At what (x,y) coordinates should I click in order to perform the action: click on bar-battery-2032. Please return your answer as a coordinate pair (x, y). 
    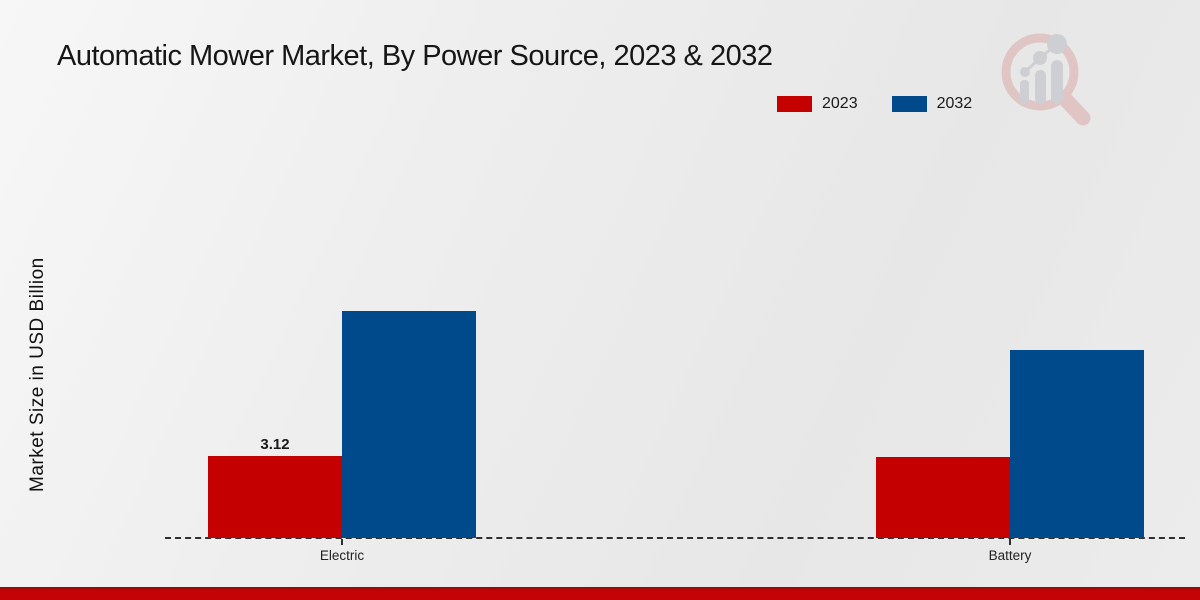
    Looking at the image, I should click on (1077, 444).